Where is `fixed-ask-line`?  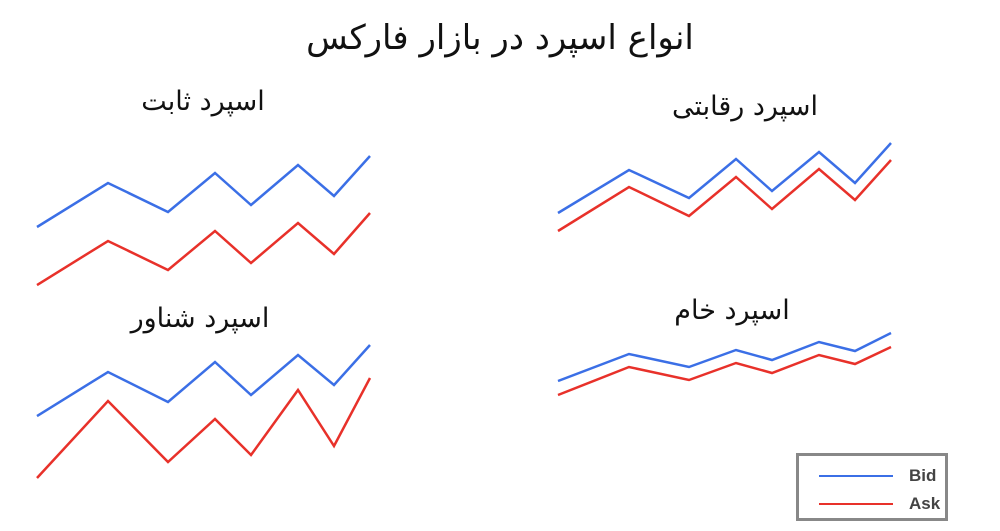 fixed-ask-line is located at coordinates (203, 249).